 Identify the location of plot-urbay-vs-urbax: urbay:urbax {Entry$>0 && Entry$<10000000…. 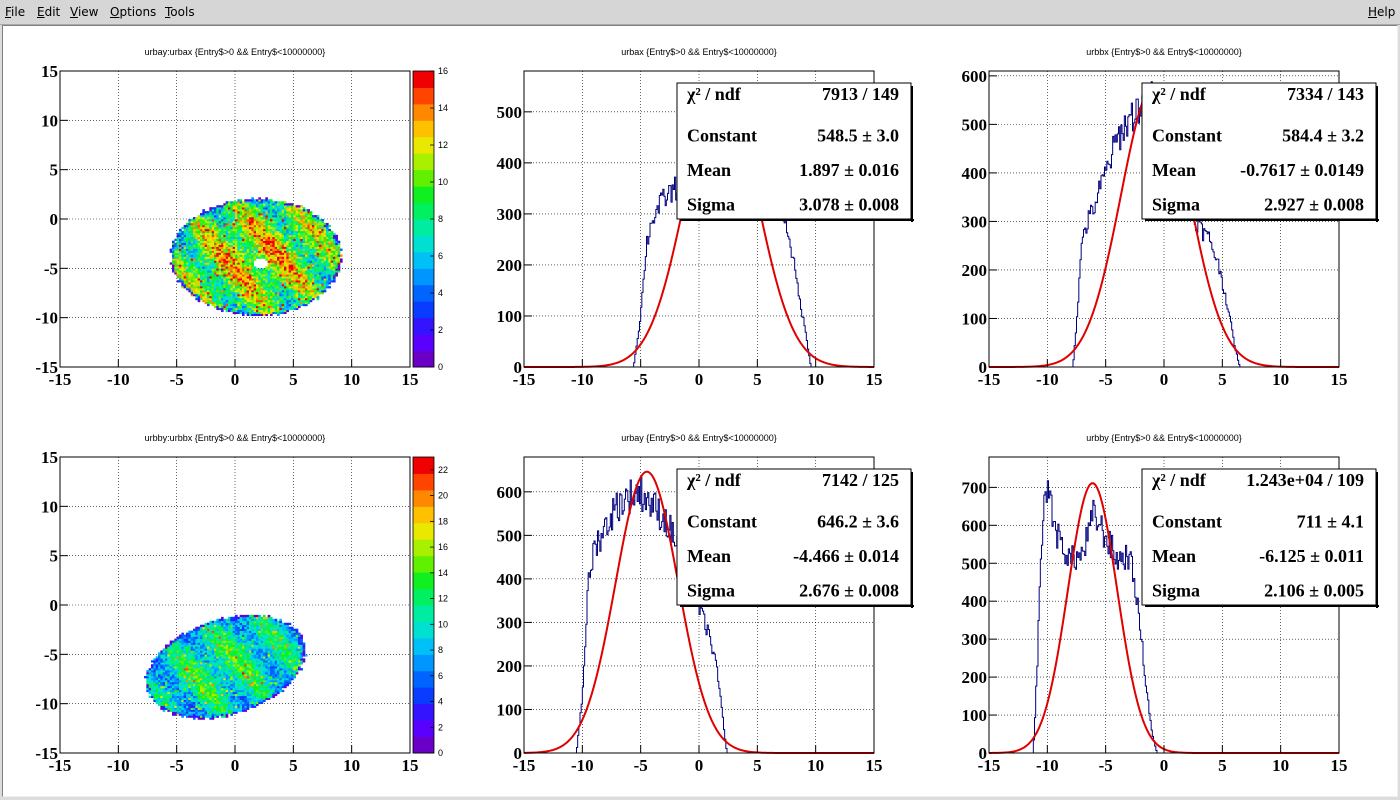
(241, 218).